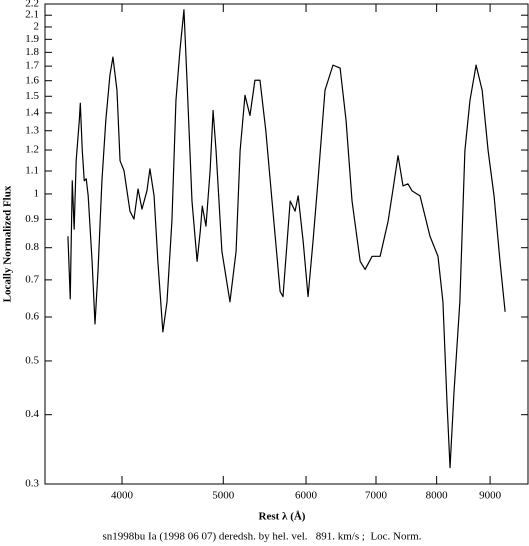 Image resolution: width=529 pixels, height=546 pixels. What do you see at coordinates (223, 496) in the screenshot?
I see `x-tick-label: 5000` at bounding box center [223, 496].